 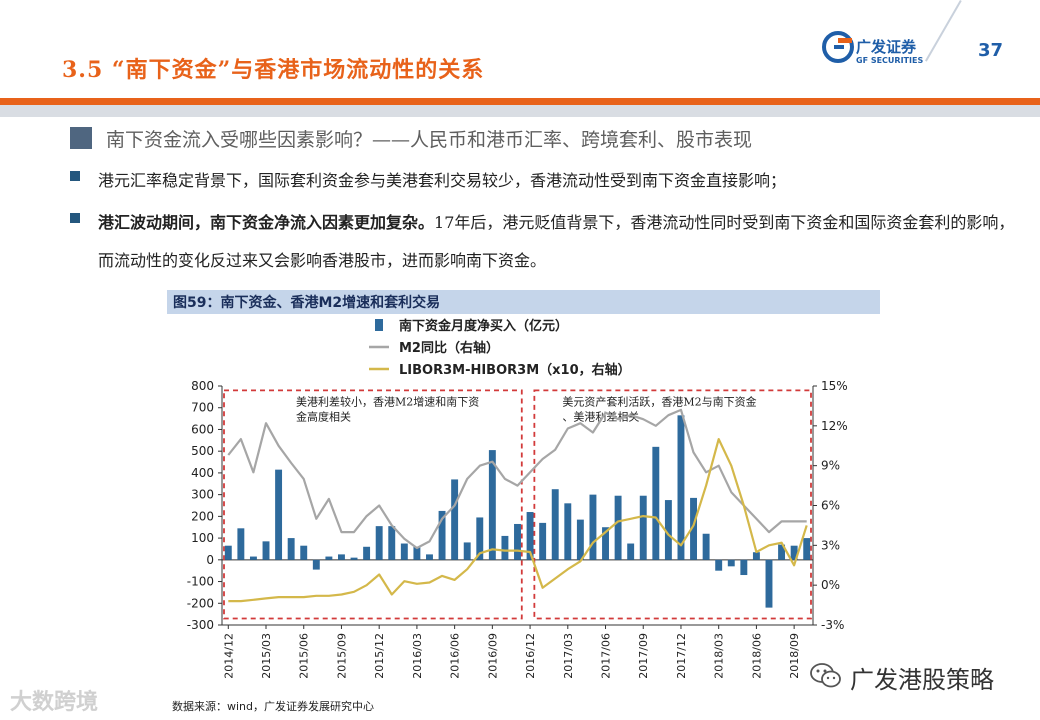 What do you see at coordinates (830, 545) in the screenshot?
I see `y-right-tick-label: 3%` at bounding box center [830, 545].